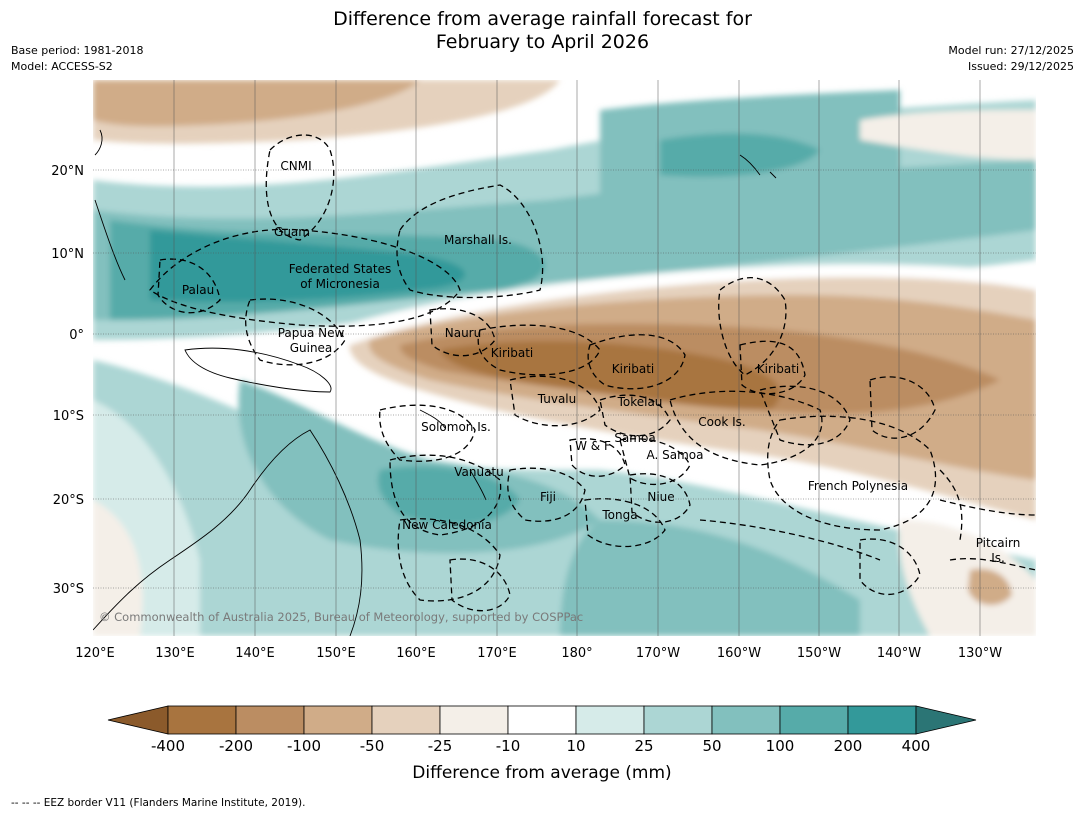 The height and width of the screenshot is (816, 1085). What do you see at coordinates (593, 446) in the screenshot?
I see `region-label: W & F` at bounding box center [593, 446].